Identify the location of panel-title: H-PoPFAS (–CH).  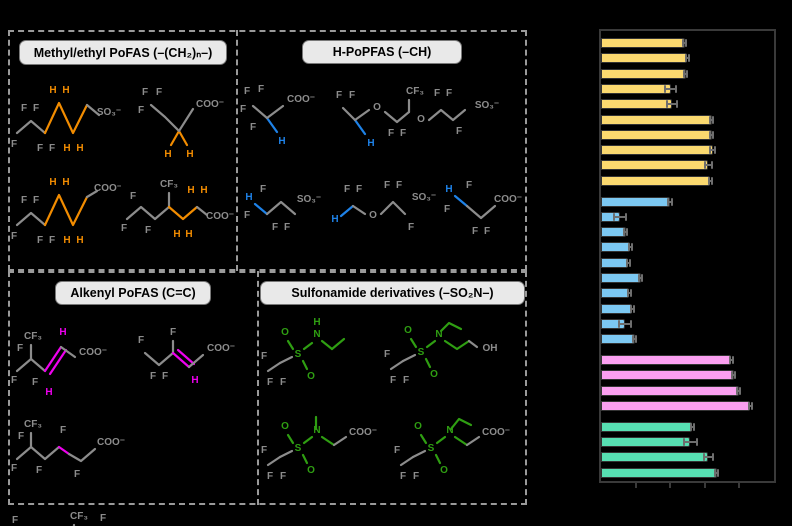
(382, 52).